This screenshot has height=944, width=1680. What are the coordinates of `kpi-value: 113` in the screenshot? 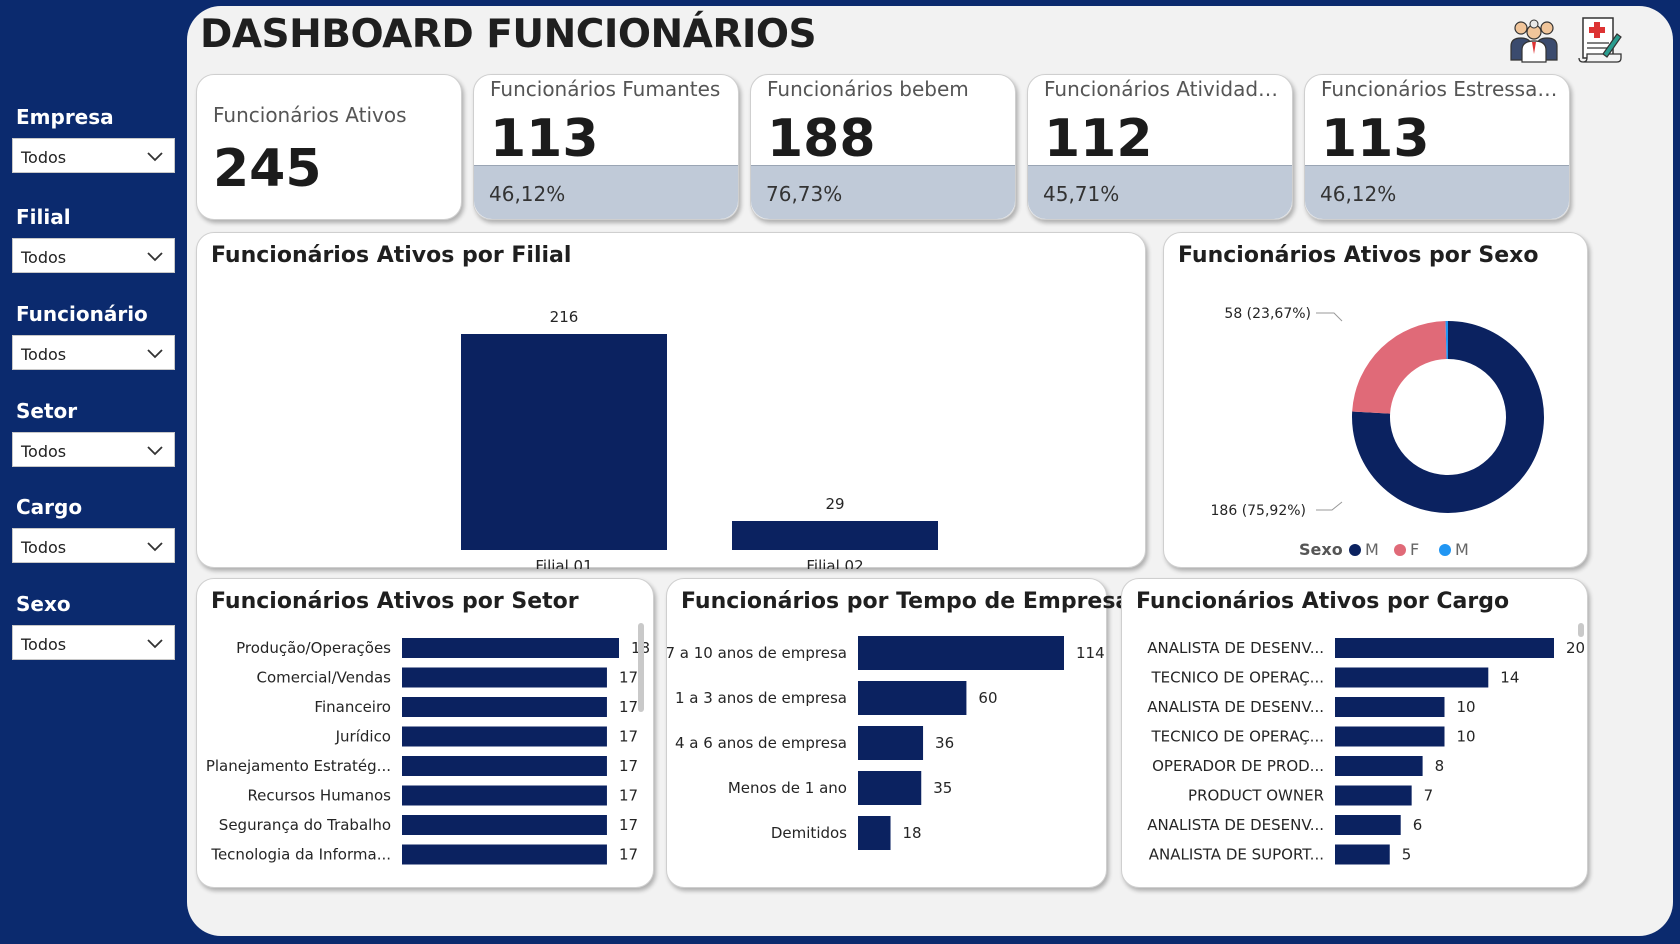 It's located at (1375, 139).